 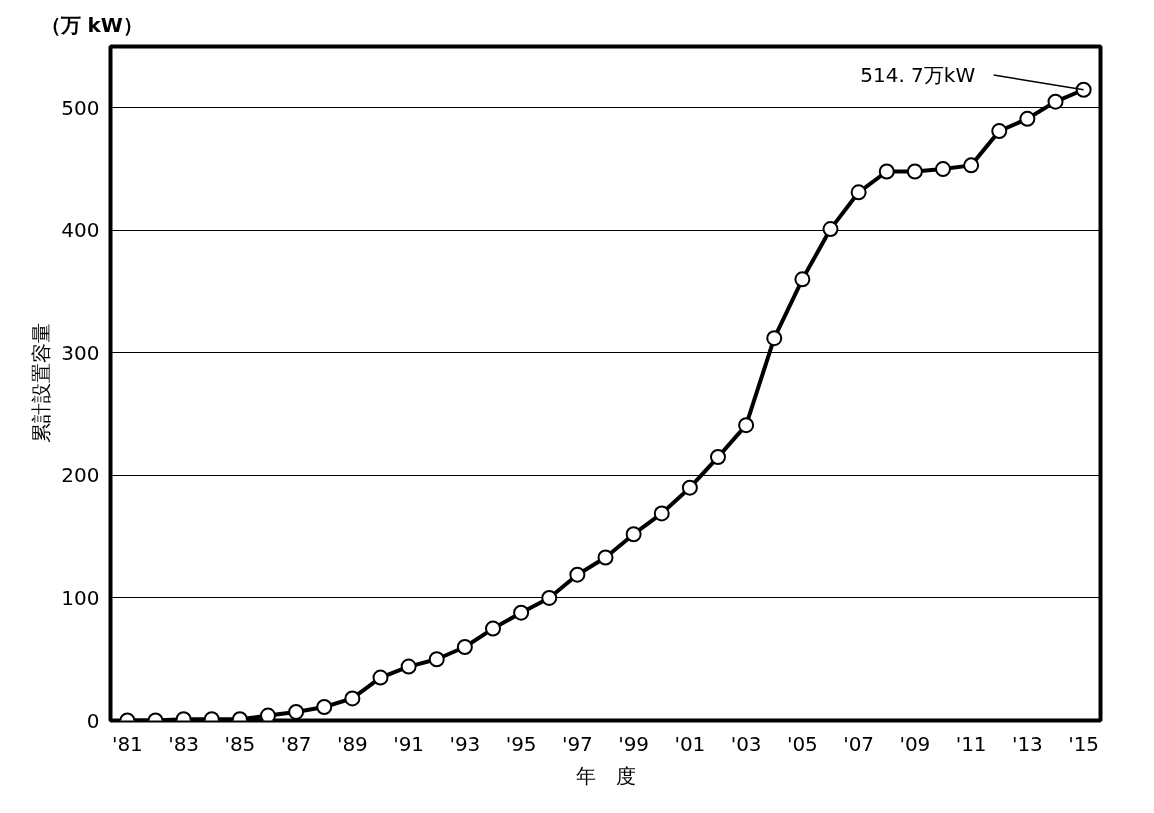 What do you see at coordinates (859, 743) in the screenshot?
I see `x-tick-label: '07` at bounding box center [859, 743].